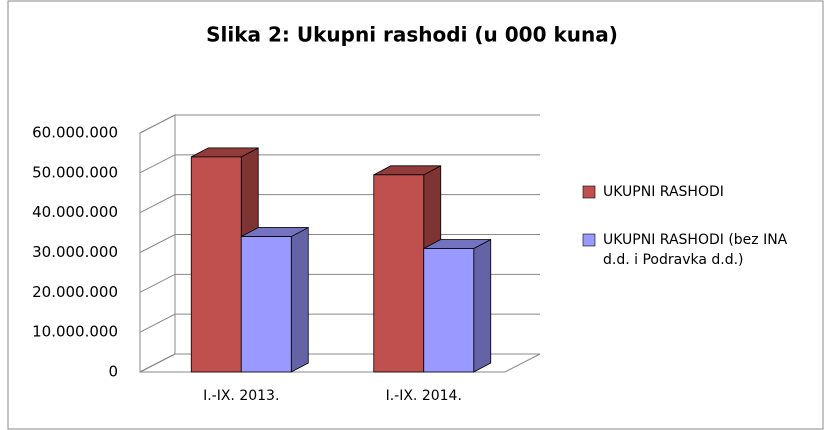 This screenshot has height=430, width=831. Describe the element at coordinates (75, 252) in the screenshot. I see `y-tick-label: 30.000.000` at that location.